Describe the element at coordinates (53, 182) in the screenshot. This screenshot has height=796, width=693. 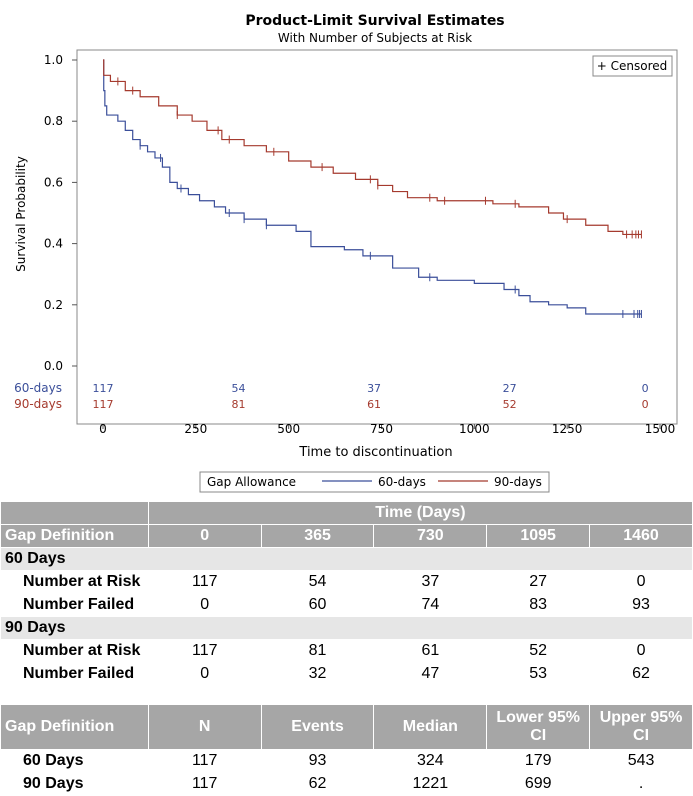
I see `y-tick-label: 0.6` at that location.